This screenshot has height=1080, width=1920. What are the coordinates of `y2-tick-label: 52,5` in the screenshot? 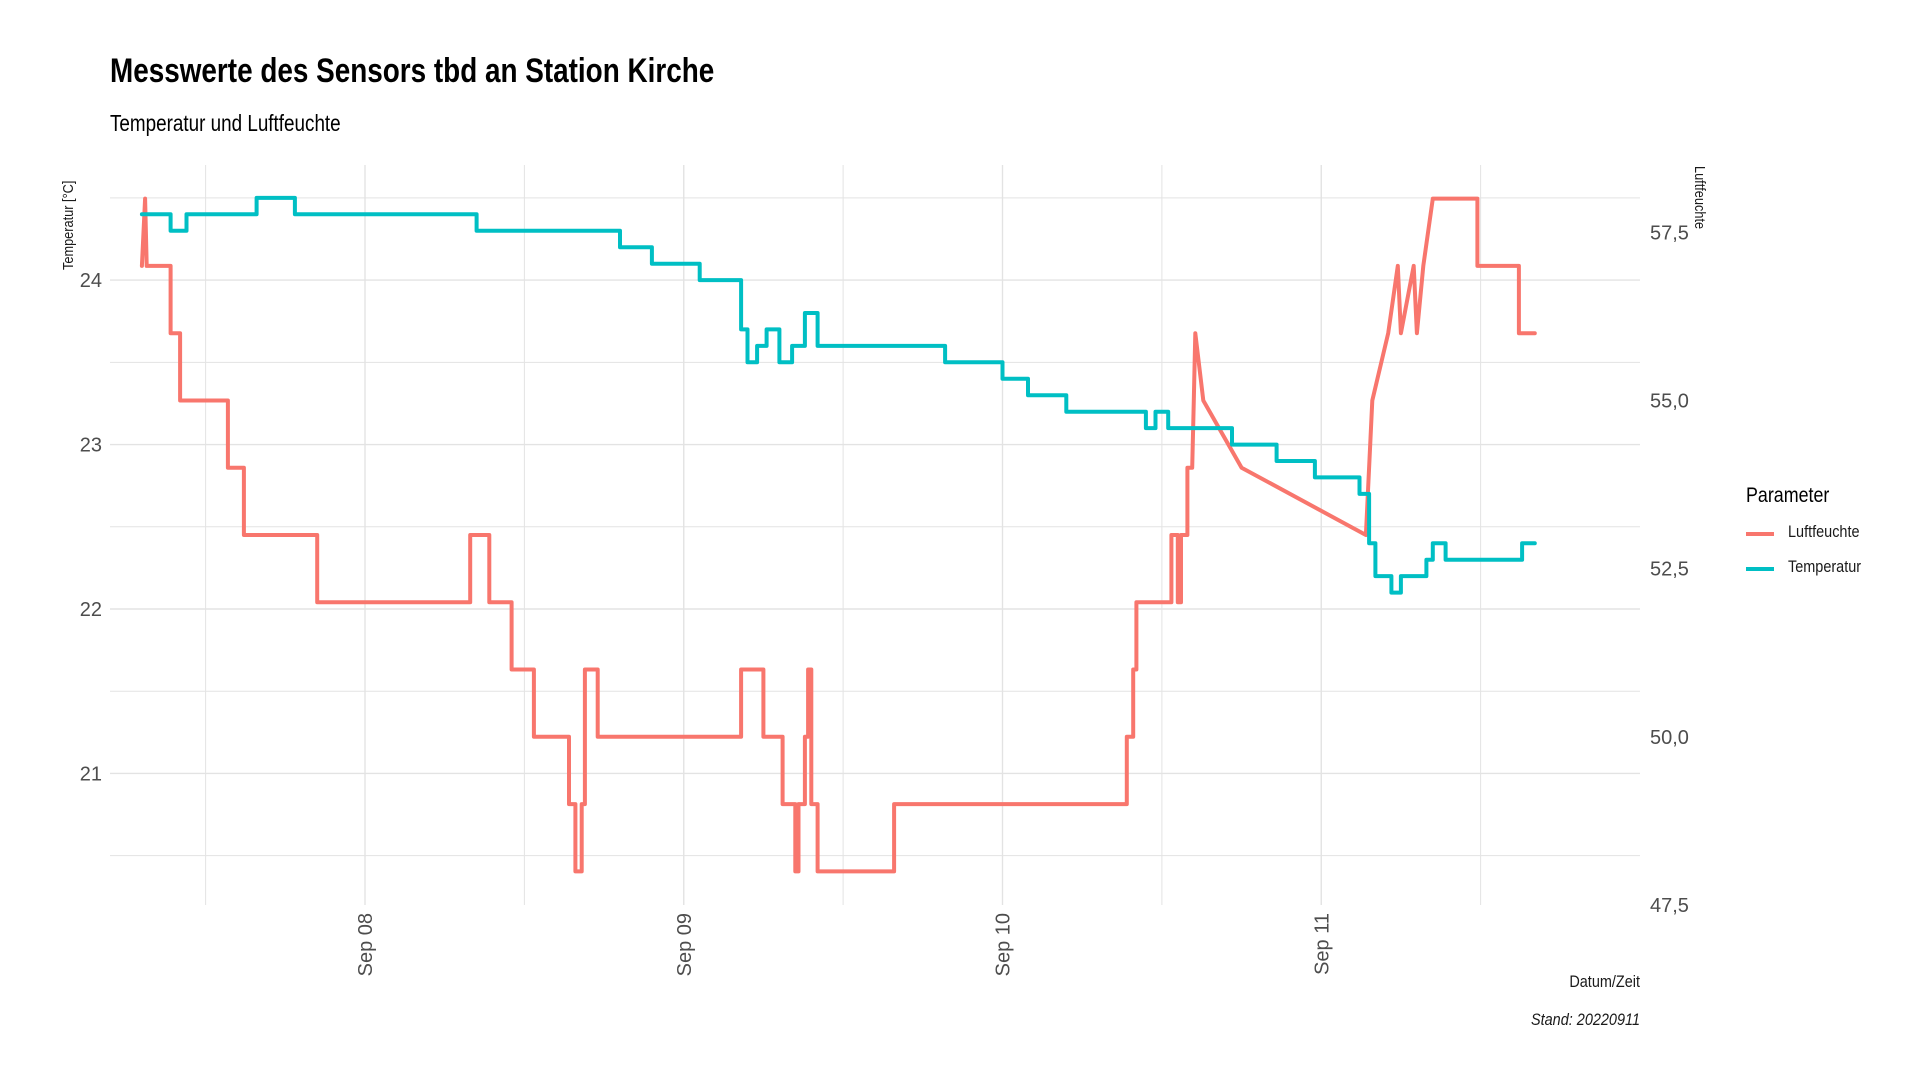 It's located at (1669, 570).